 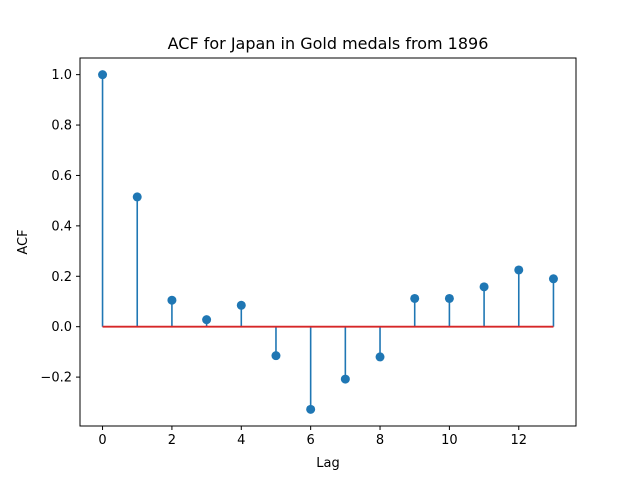 I want to click on y-tick-label: 0.8, so click(x=61, y=126).